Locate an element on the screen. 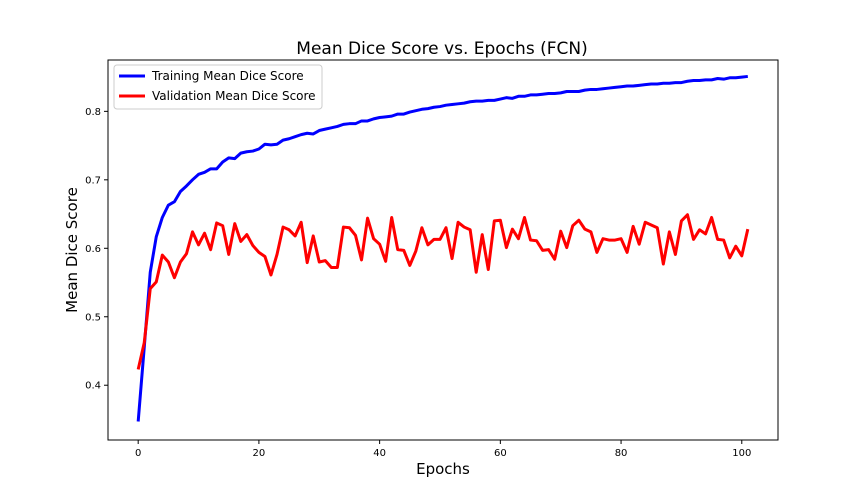  legend-label-validation: Validation Mean Dice Score is located at coordinates (234, 96).